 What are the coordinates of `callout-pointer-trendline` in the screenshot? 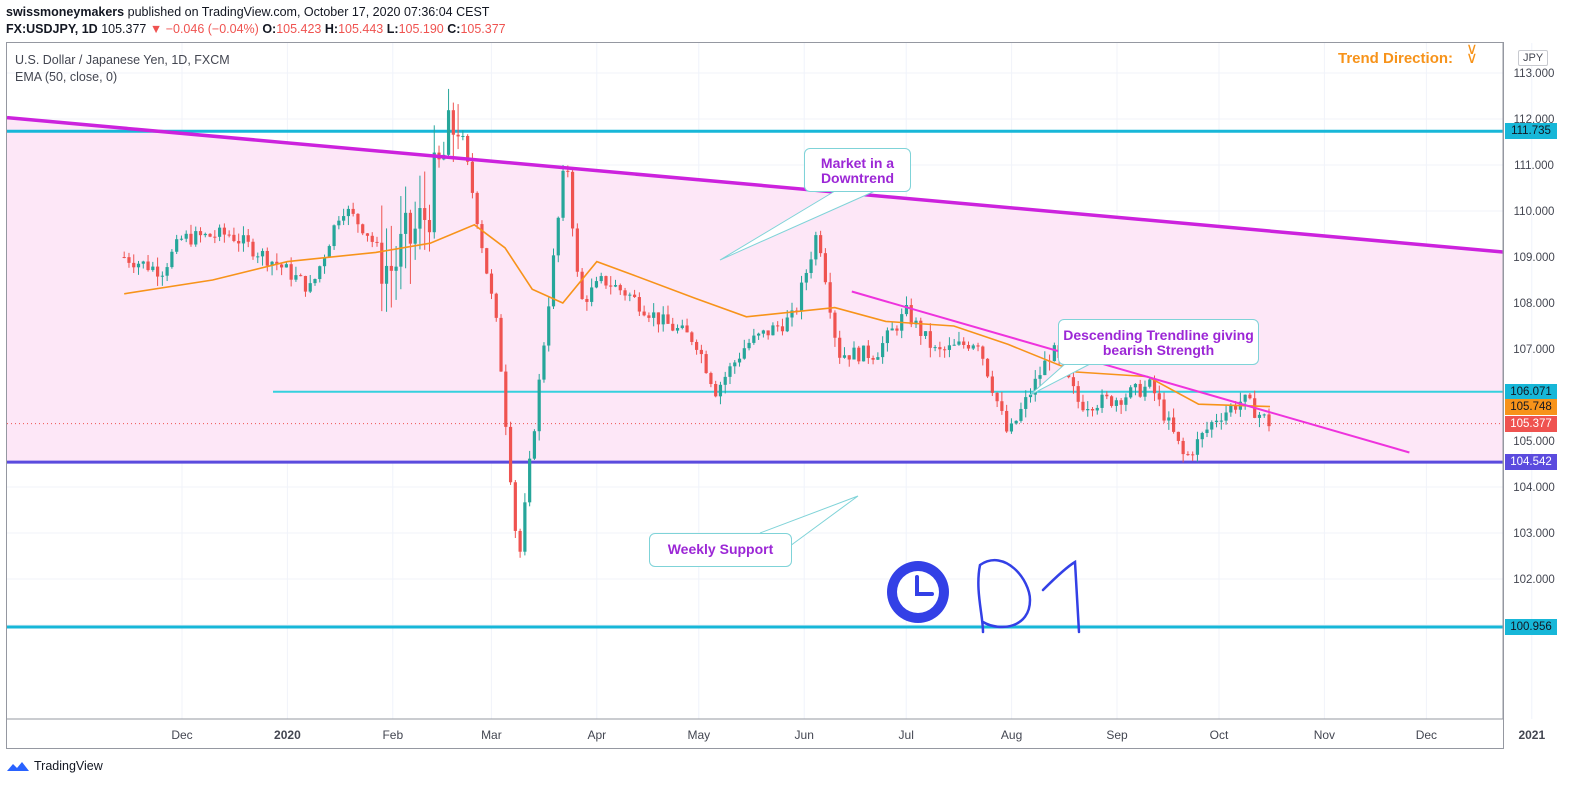 It's located at (1060, 379).